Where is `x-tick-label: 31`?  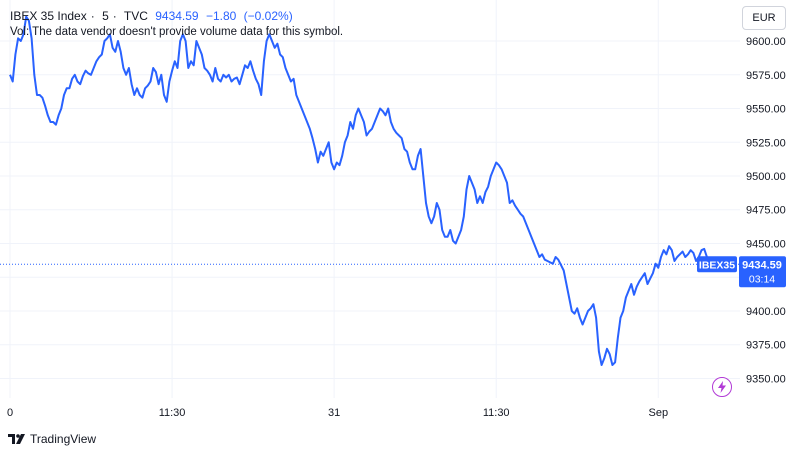
x-tick-label: 31 is located at coordinates (334, 413).